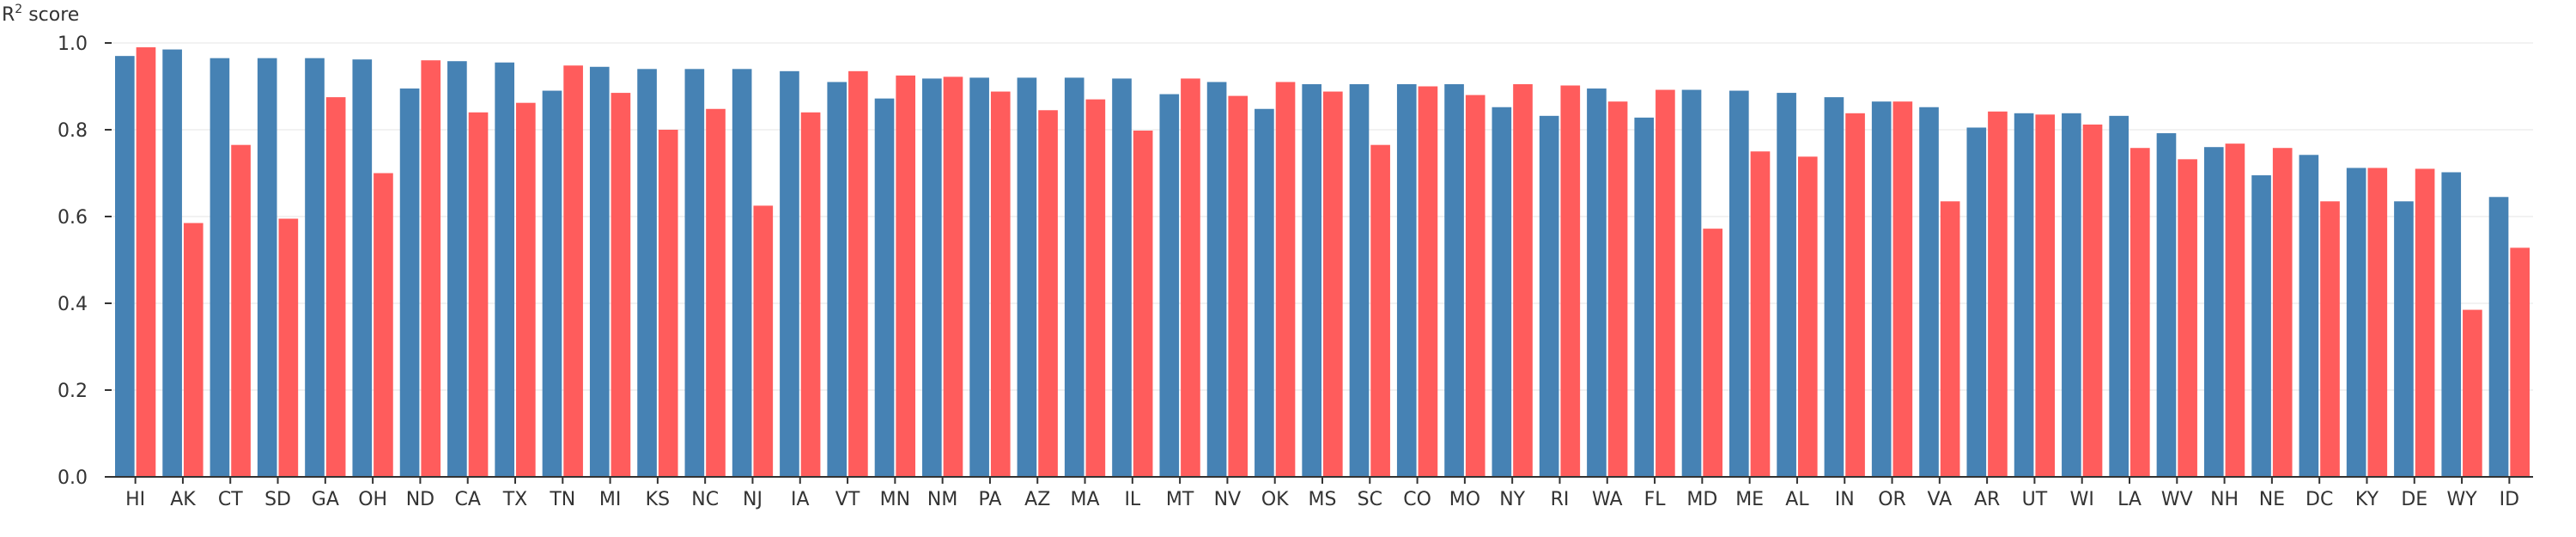  Describe the element at coordinates (2499, 337) in the screenshot. I see `bar-series-1-id` at that location.